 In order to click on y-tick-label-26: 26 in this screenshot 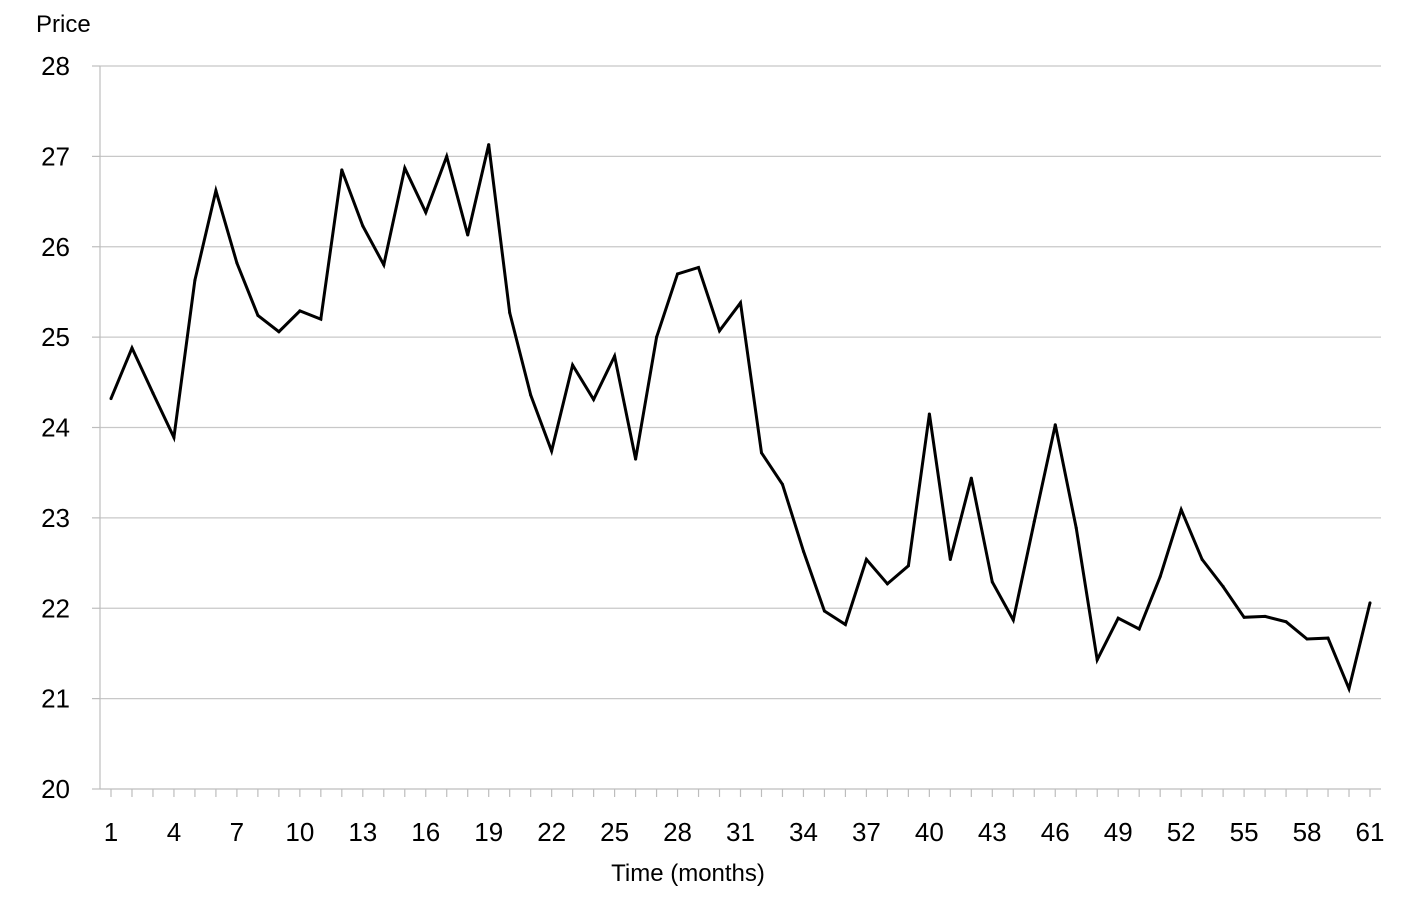, I will do `click(55, 247)`.